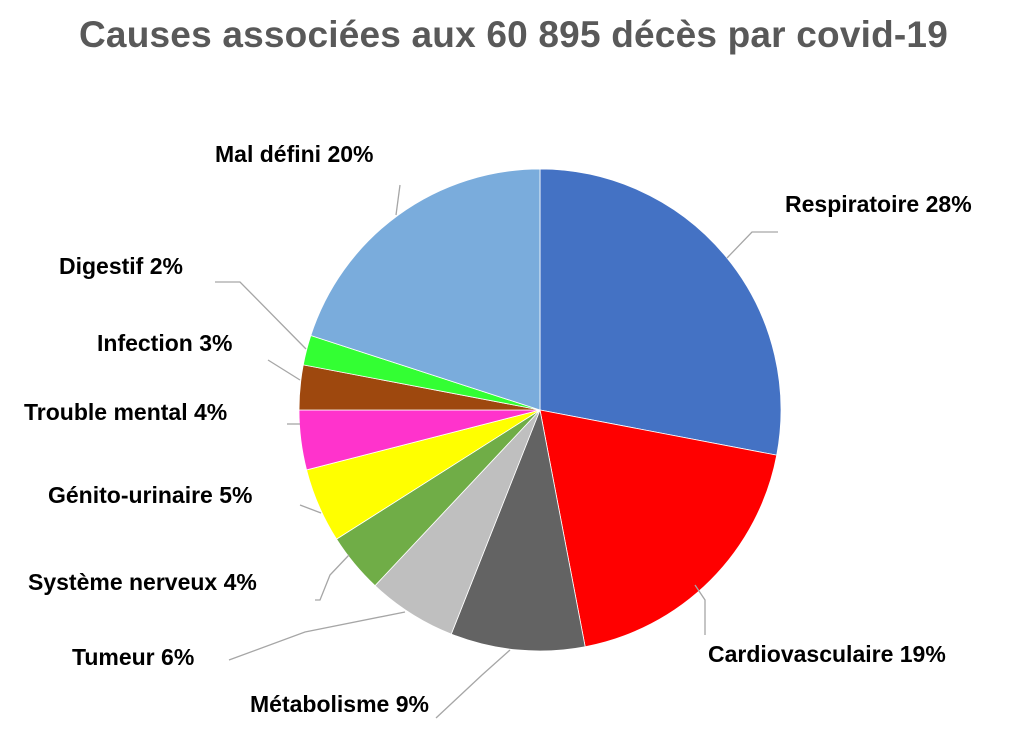 This screenshot has width=1027, height=742. What do you see at coordinates (518, 530) in the screenshot?
I see `pie-slice-metabolisme` at bounding box center [518, 530].